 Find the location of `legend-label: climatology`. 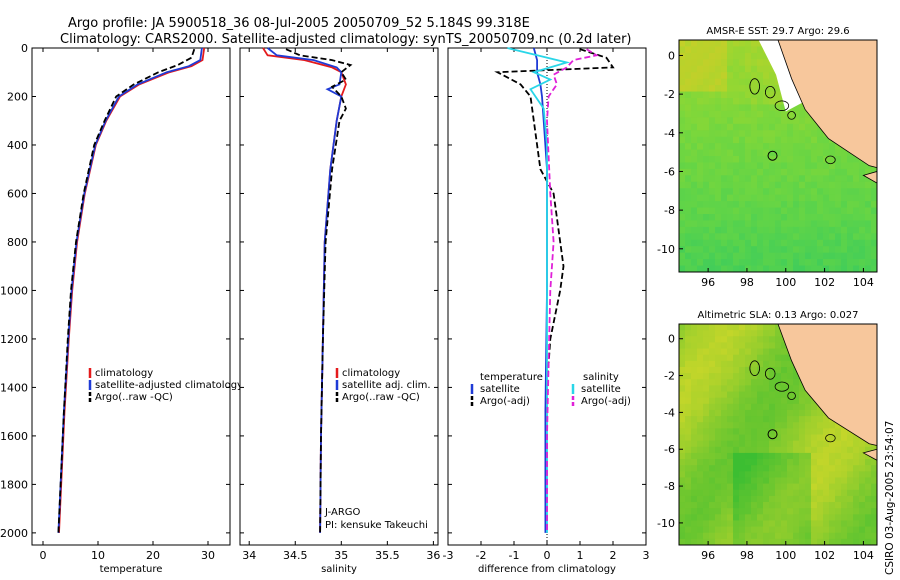

legend-label: climatology is located at coordinates (371, 373).